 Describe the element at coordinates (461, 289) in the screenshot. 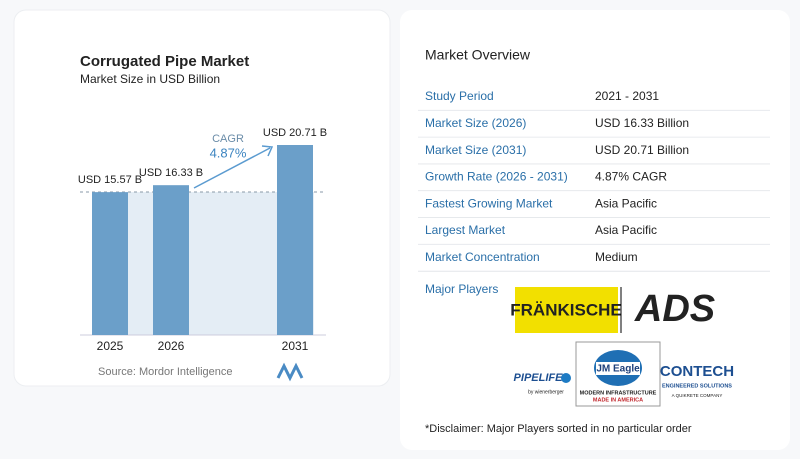

I see `players-title: Major Players` at that location.